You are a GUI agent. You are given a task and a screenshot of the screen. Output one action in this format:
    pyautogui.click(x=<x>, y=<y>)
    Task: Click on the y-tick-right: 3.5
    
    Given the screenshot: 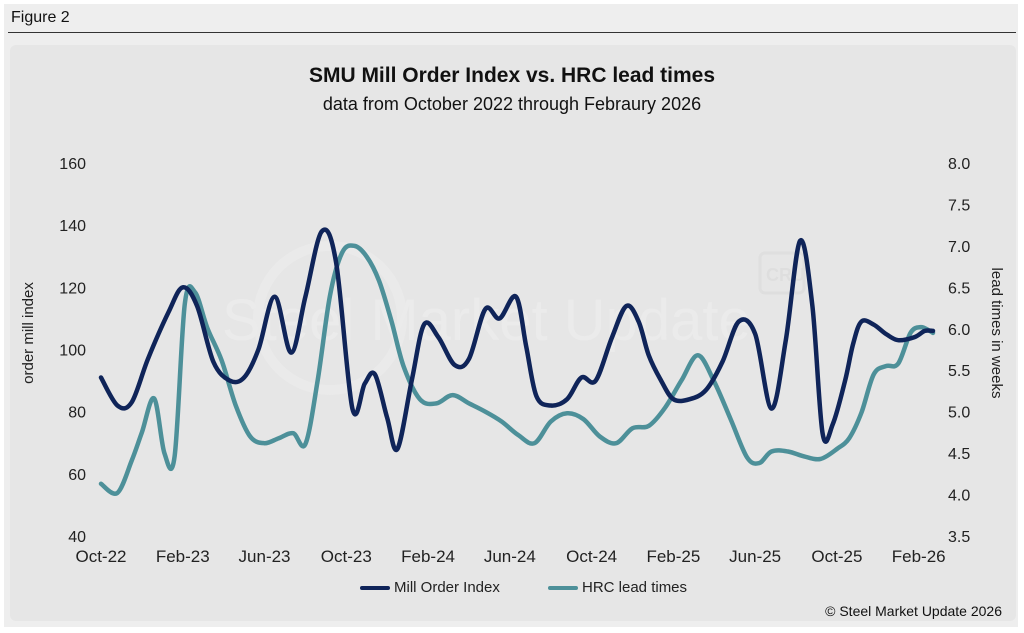 What is the action you would take?
    pyautogui.click(x=959, y=537)
    